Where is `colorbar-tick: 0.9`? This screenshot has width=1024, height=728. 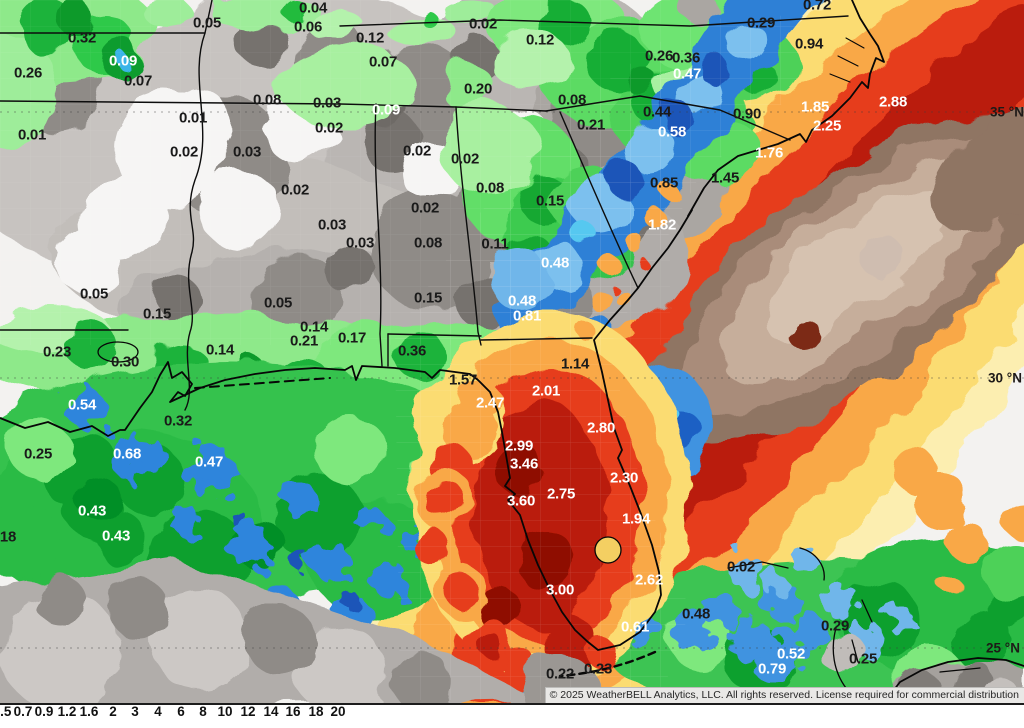
colorbar-tick: 0.9 is located at coordinates (44, 711).